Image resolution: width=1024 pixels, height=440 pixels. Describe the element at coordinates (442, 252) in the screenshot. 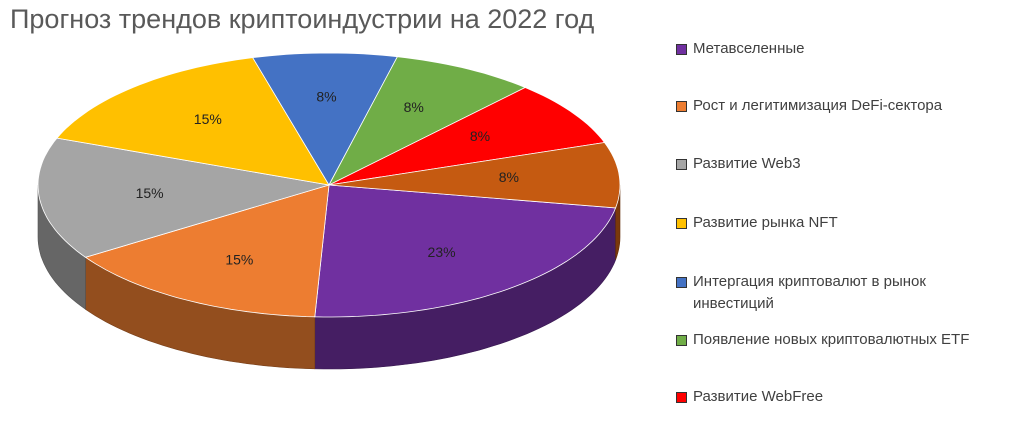

I see `data-label: 23%` at that location.